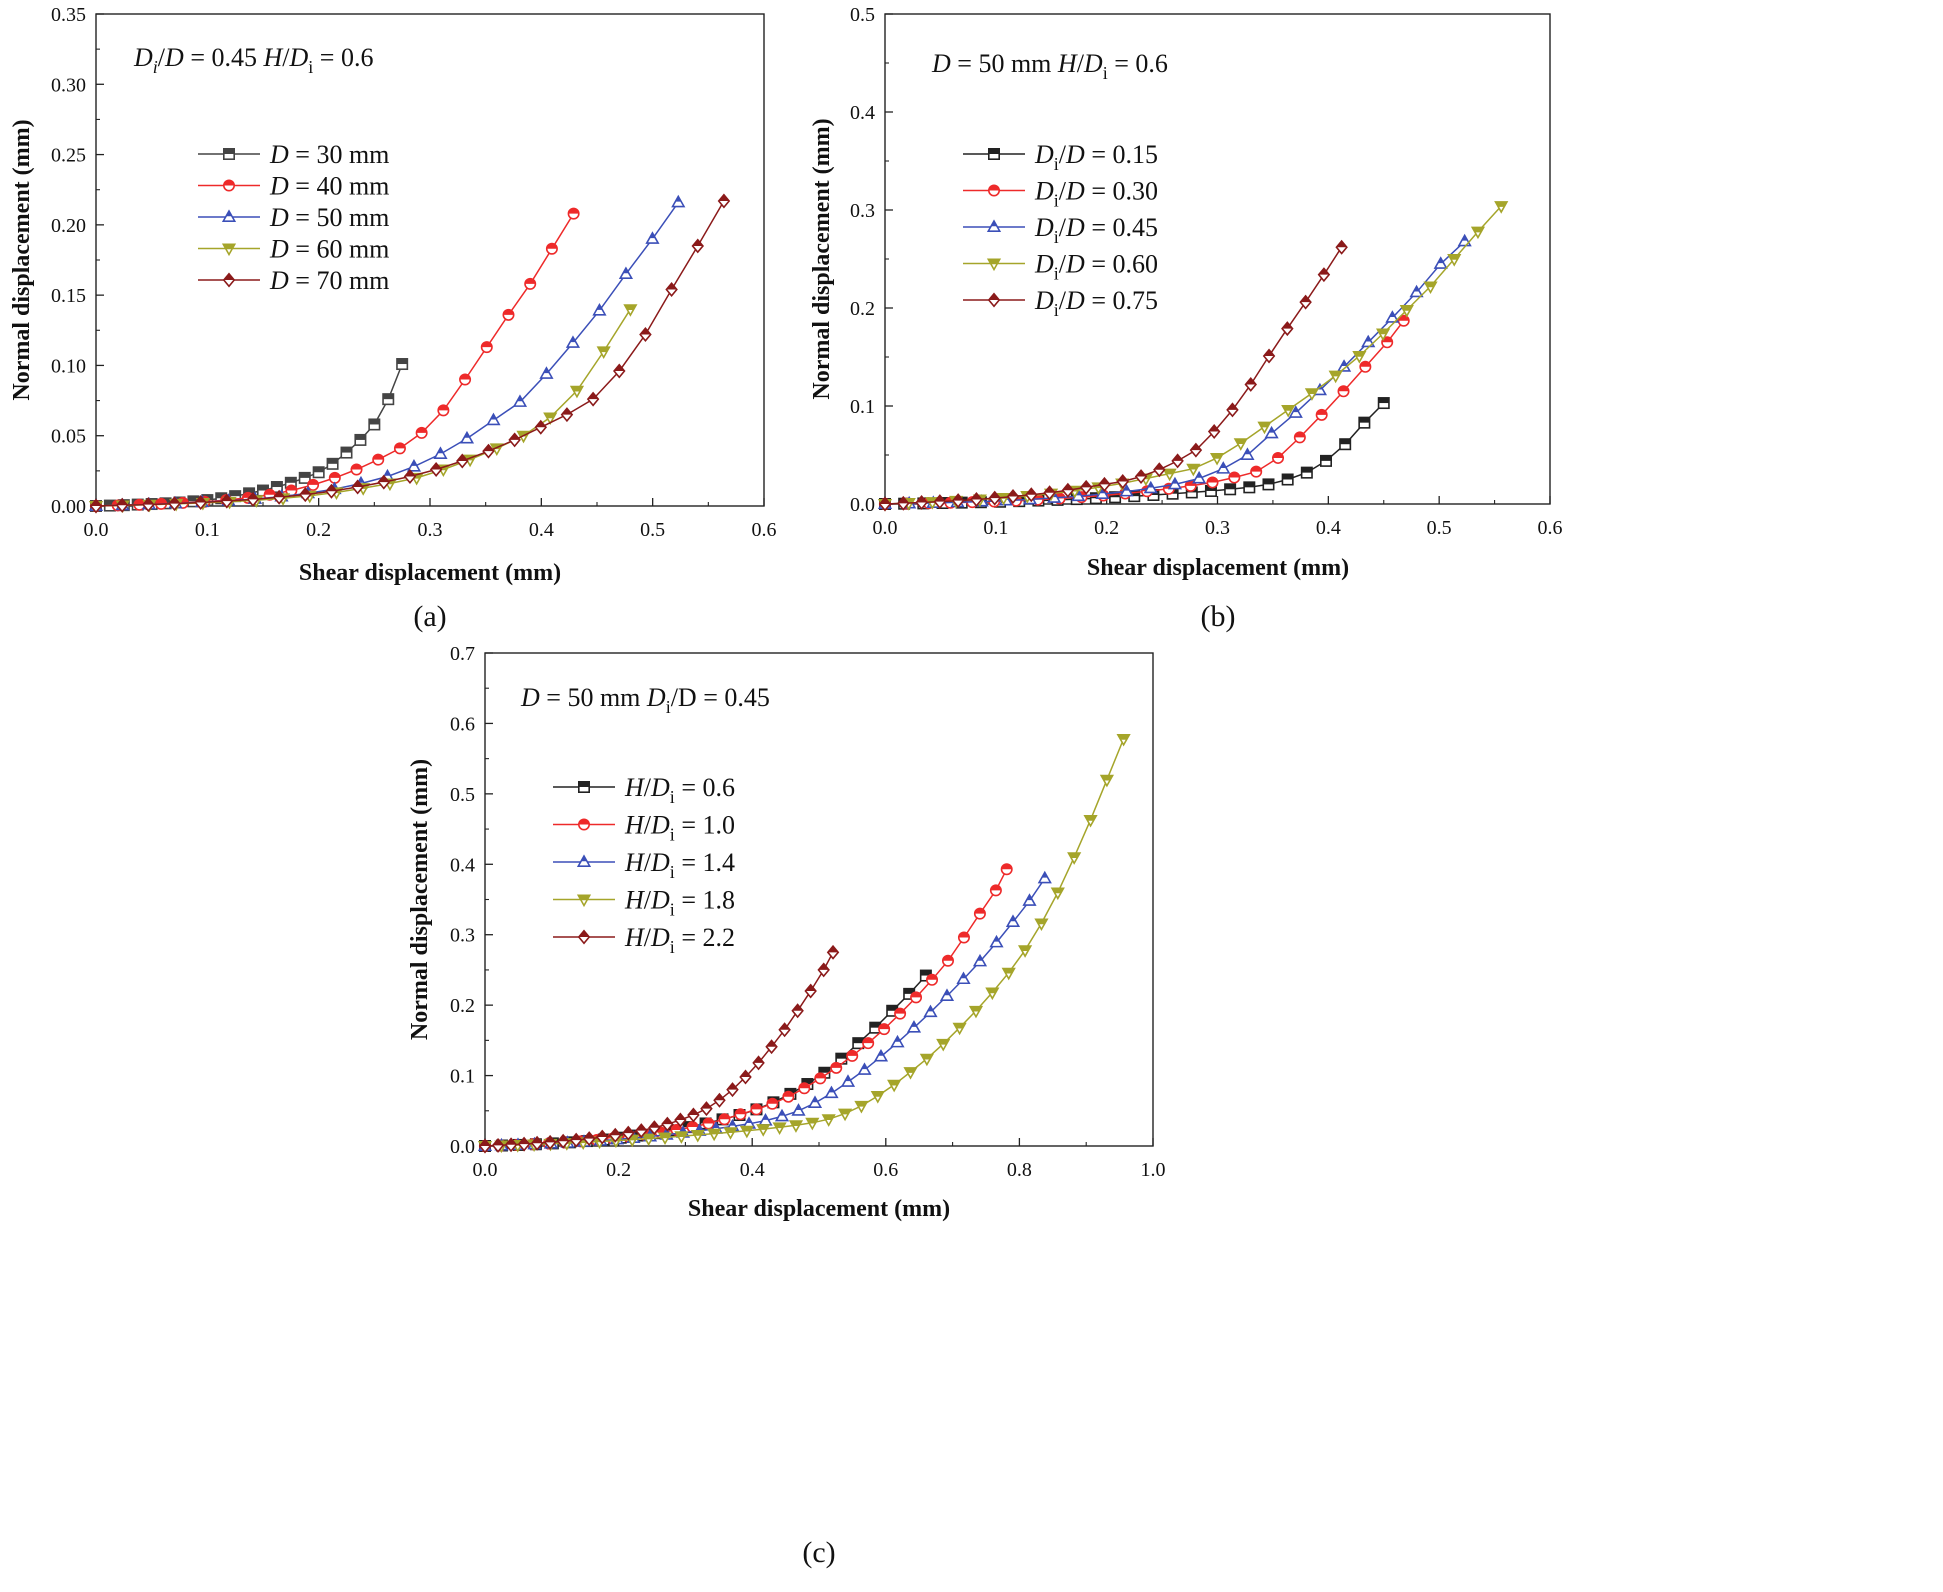  I want to click on series-line, so click(659, 1049).